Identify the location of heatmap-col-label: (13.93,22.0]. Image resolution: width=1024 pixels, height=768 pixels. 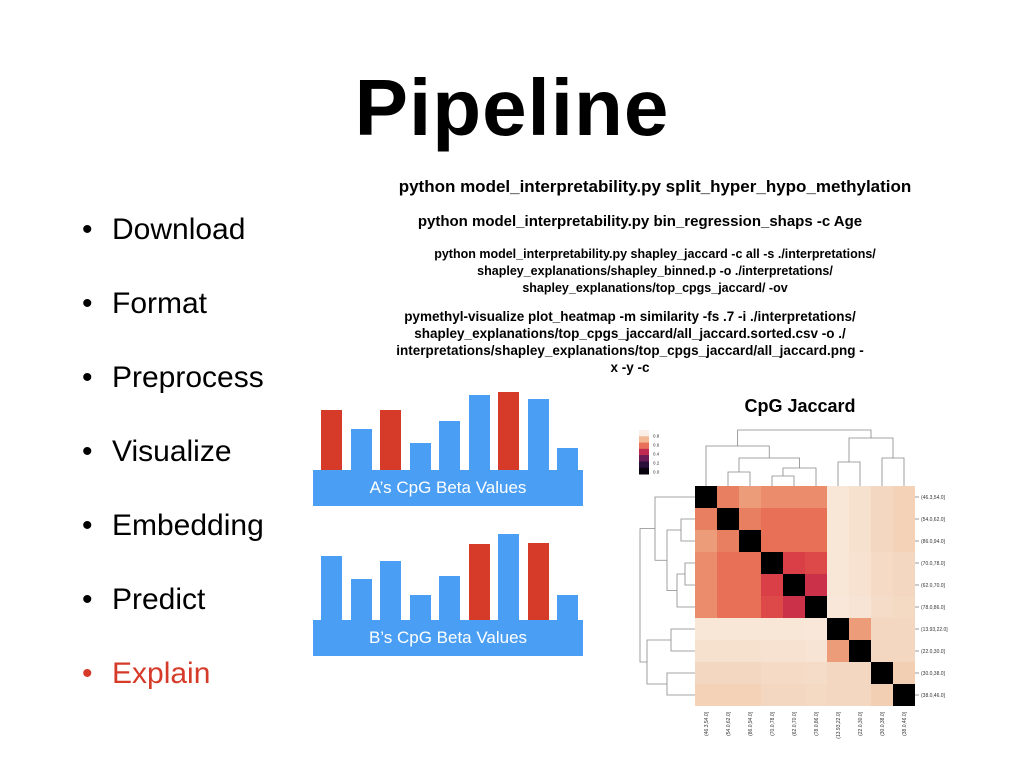
(839, 724).